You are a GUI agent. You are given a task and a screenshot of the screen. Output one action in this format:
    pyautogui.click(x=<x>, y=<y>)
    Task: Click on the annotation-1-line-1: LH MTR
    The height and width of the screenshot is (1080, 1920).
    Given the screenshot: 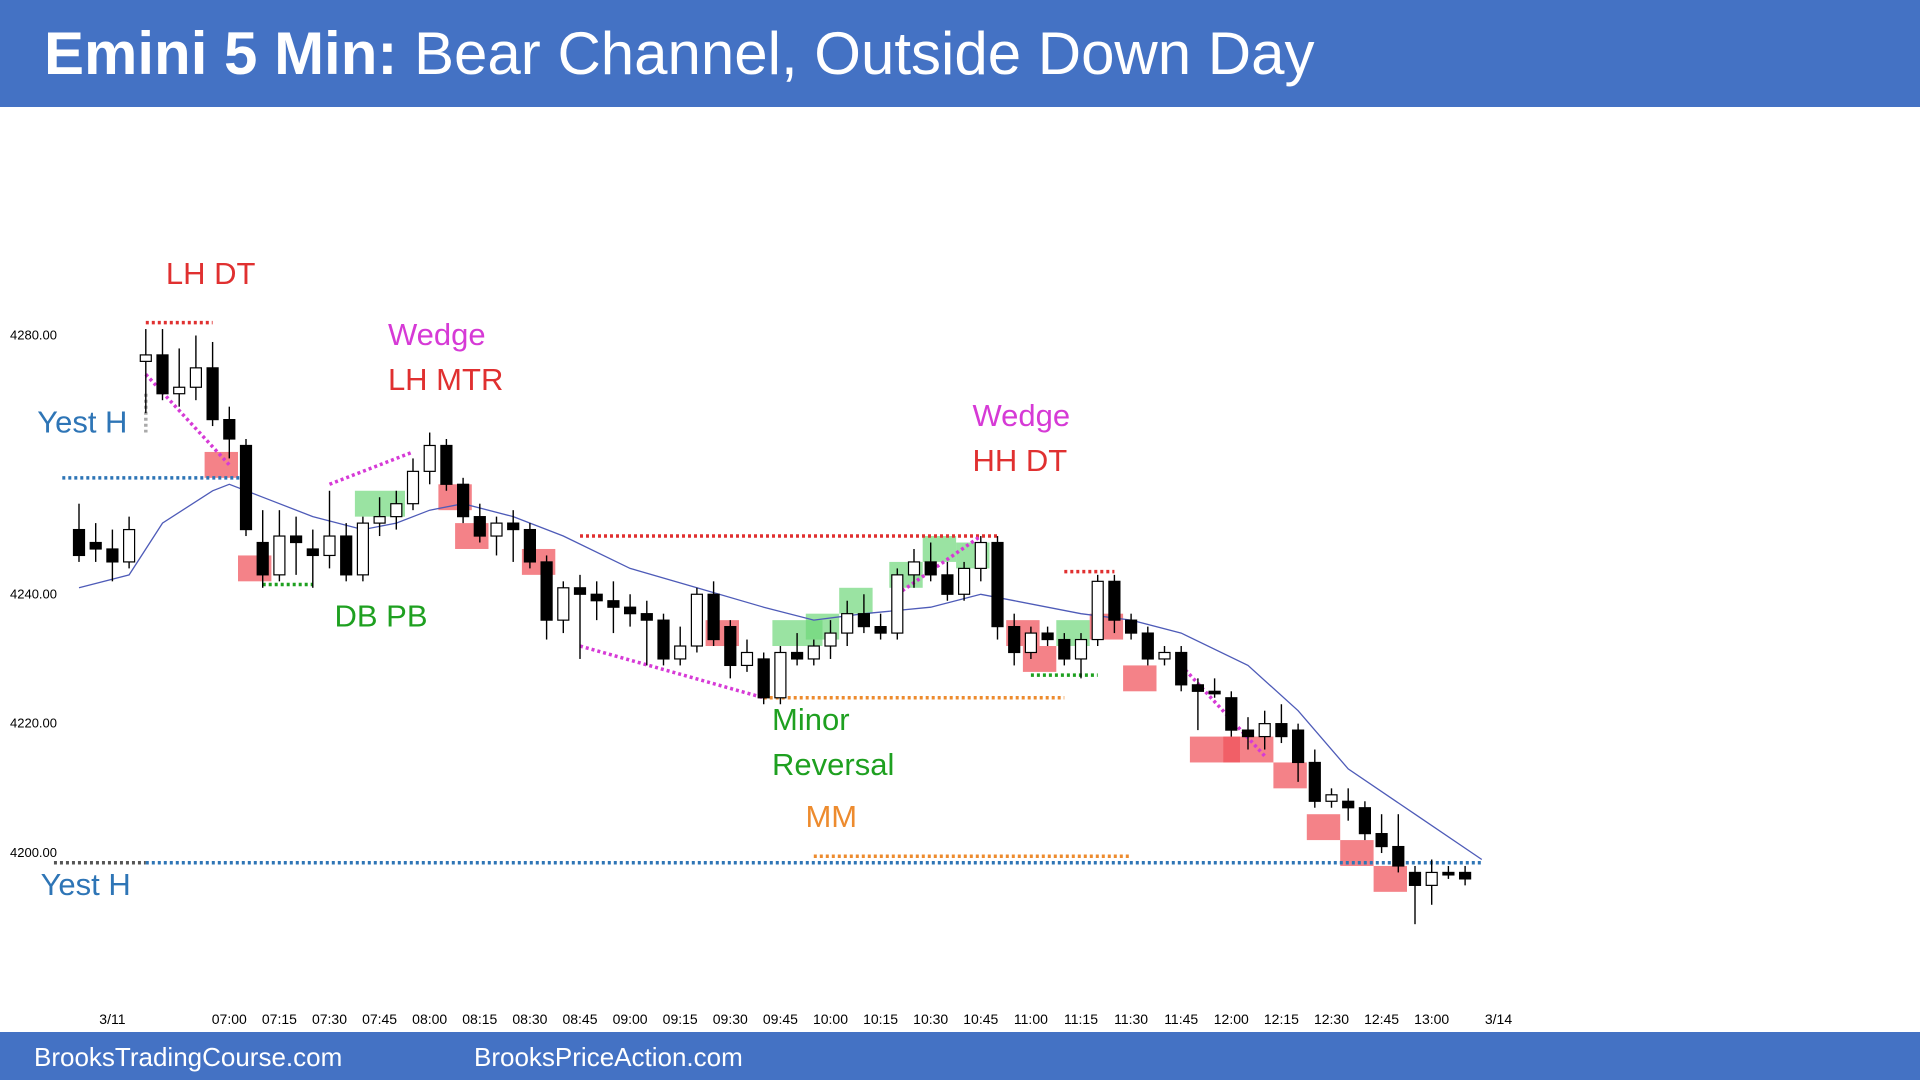 What is the action you would take?
    pyautogui.click(x=445, y=379)
    